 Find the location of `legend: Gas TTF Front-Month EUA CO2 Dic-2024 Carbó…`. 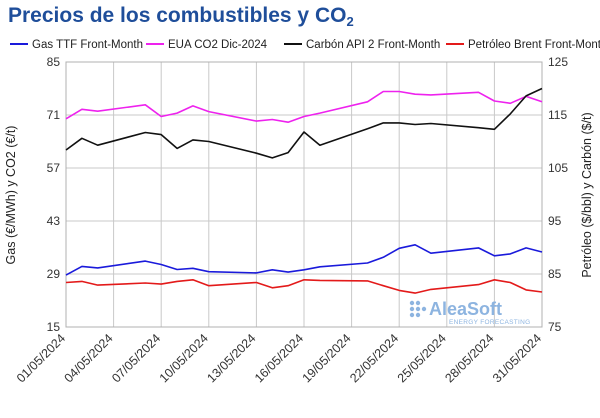

legend: Gas TTF Front-Month EUA CO2 Dic-2024 Carbó… is located at coordinates (305, 45).